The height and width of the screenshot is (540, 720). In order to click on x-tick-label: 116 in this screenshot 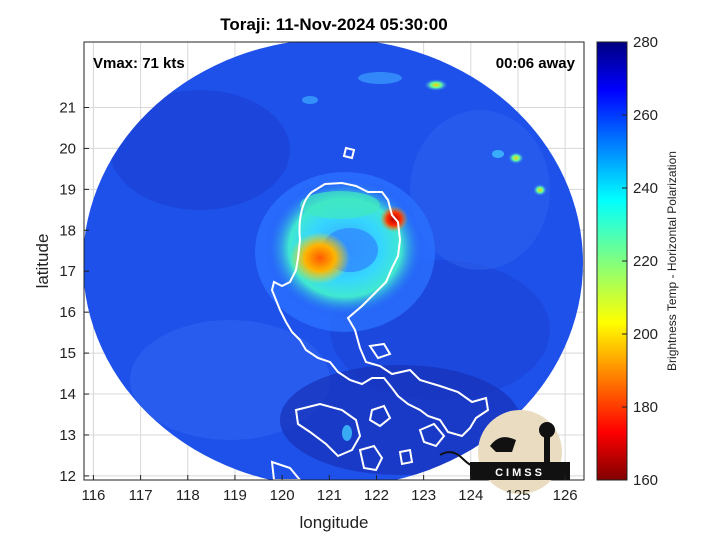, I will do `click(93, 495)`.